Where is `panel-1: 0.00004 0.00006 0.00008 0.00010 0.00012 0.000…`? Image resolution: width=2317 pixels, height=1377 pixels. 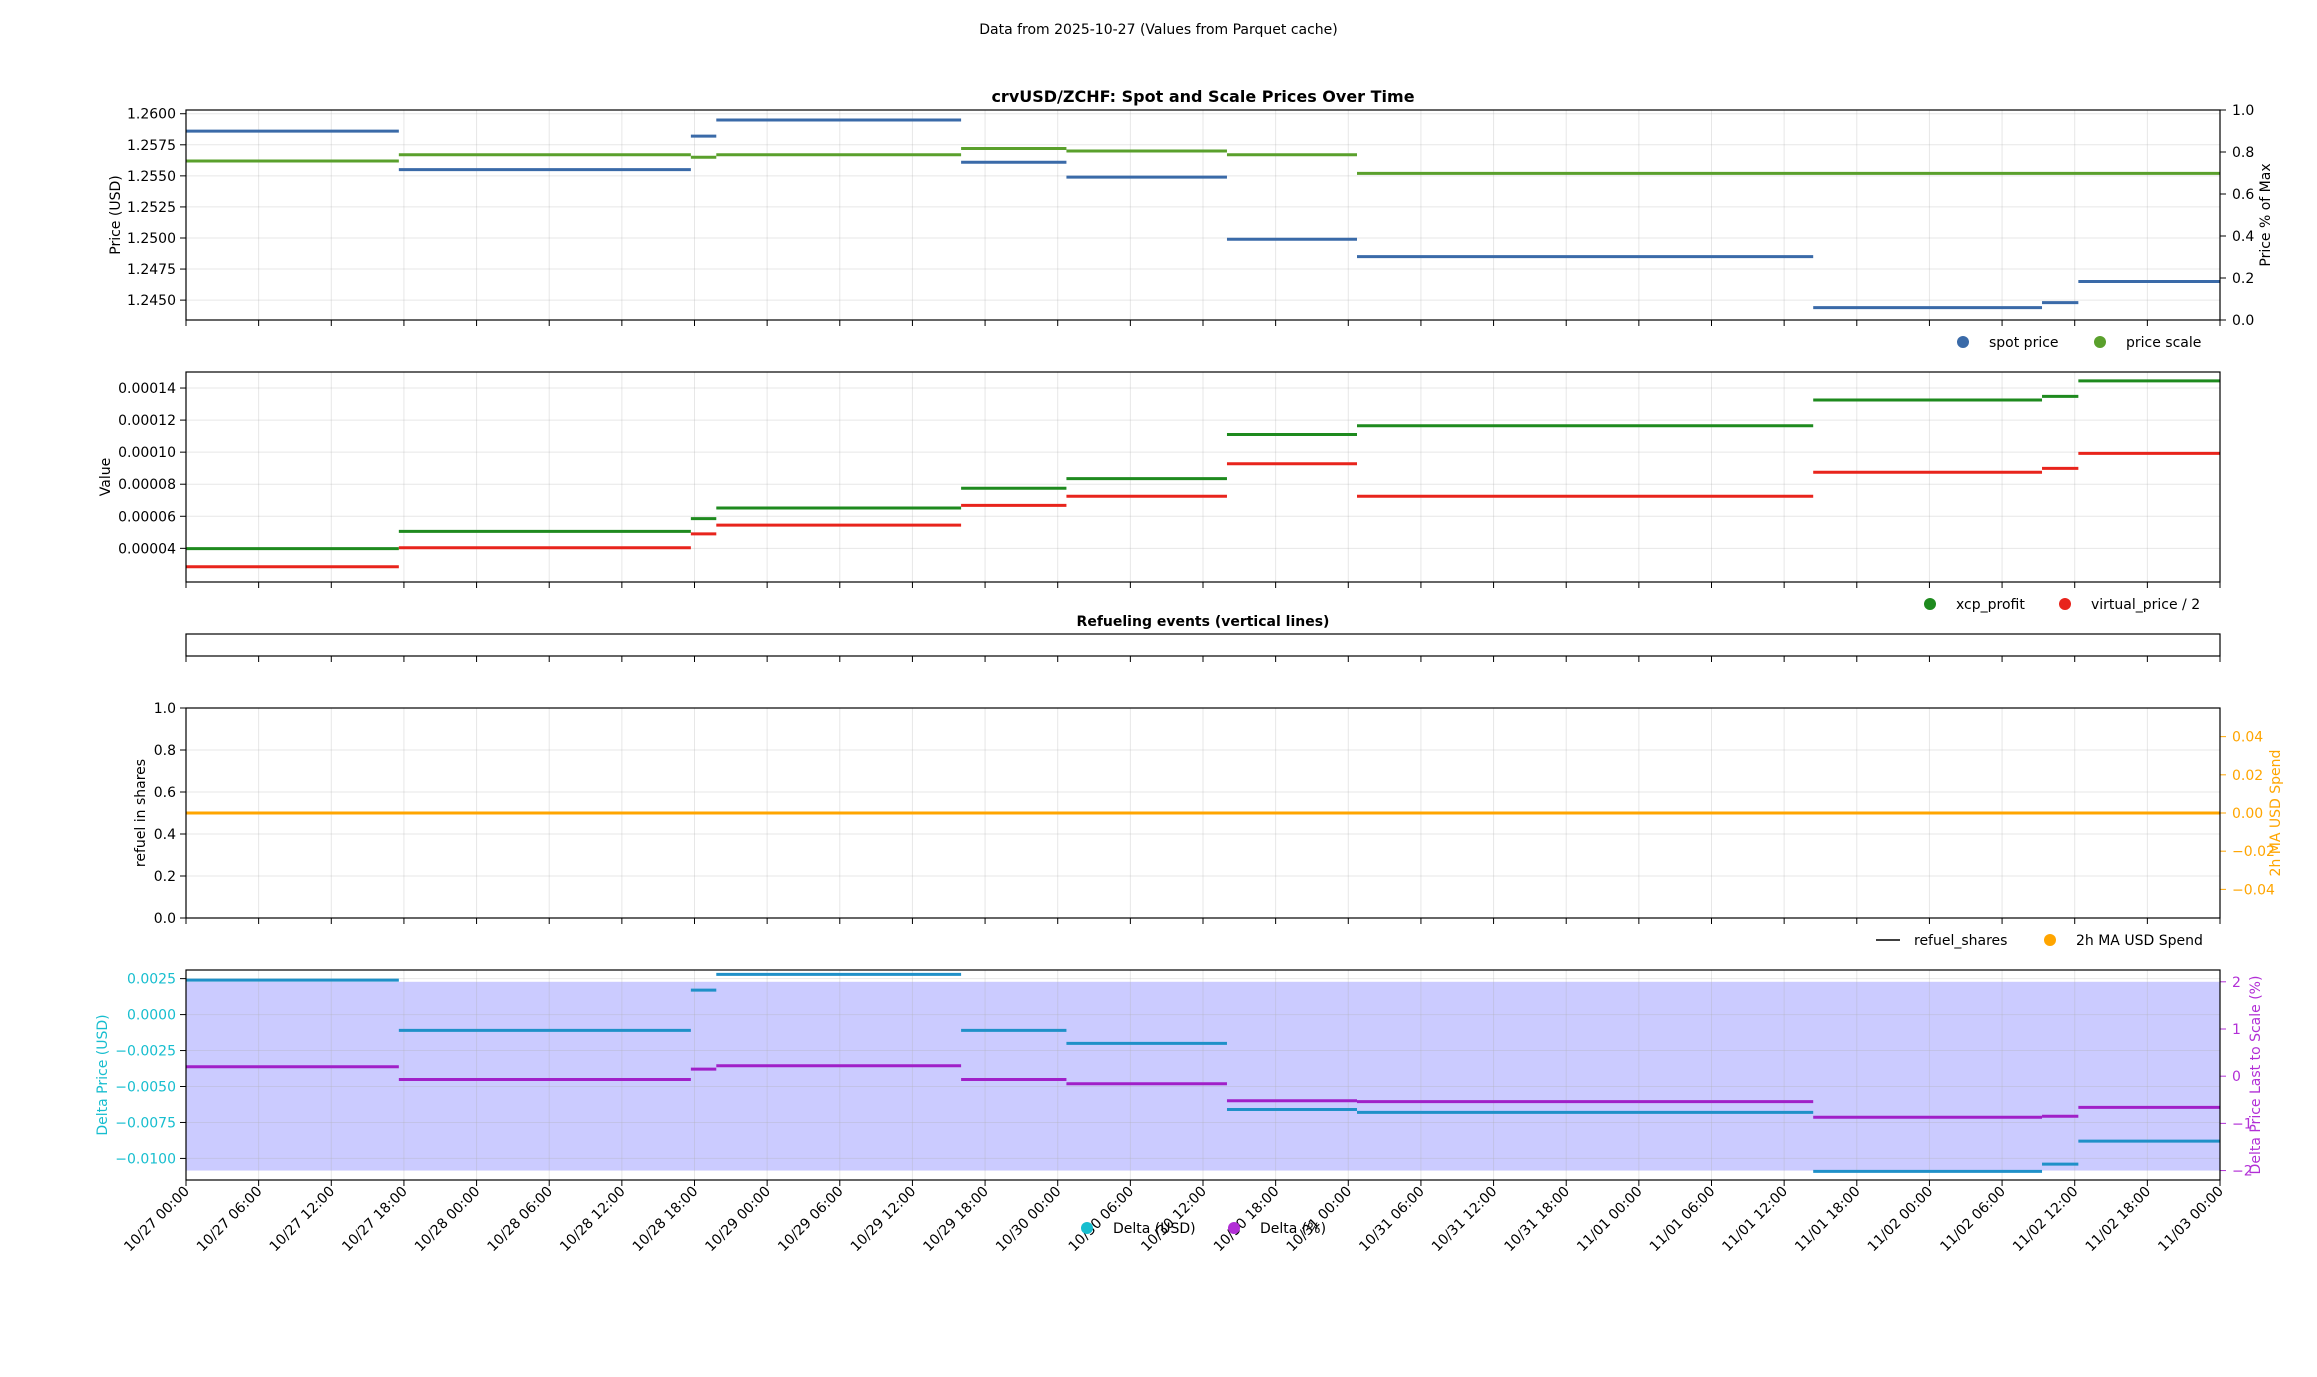 panel-1: 0.00004 0.00006 0.00008 0.00010 0.00012 0.000… is located at coordinates (1159, 479).